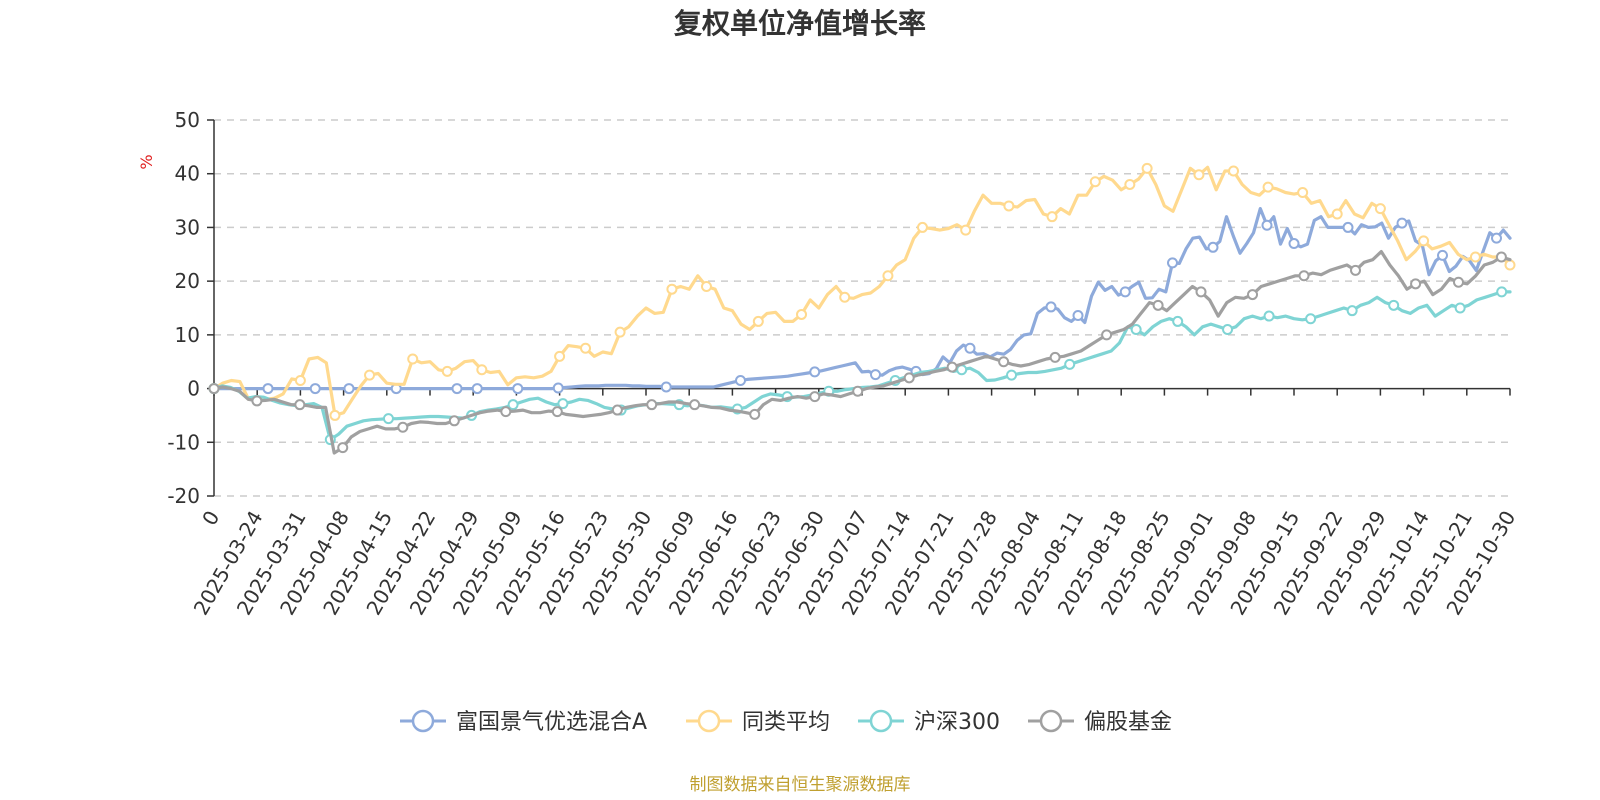  Describe the element at coordinates (146, 161) in the screenshot. I see `y-axis-unit: %` at that location.